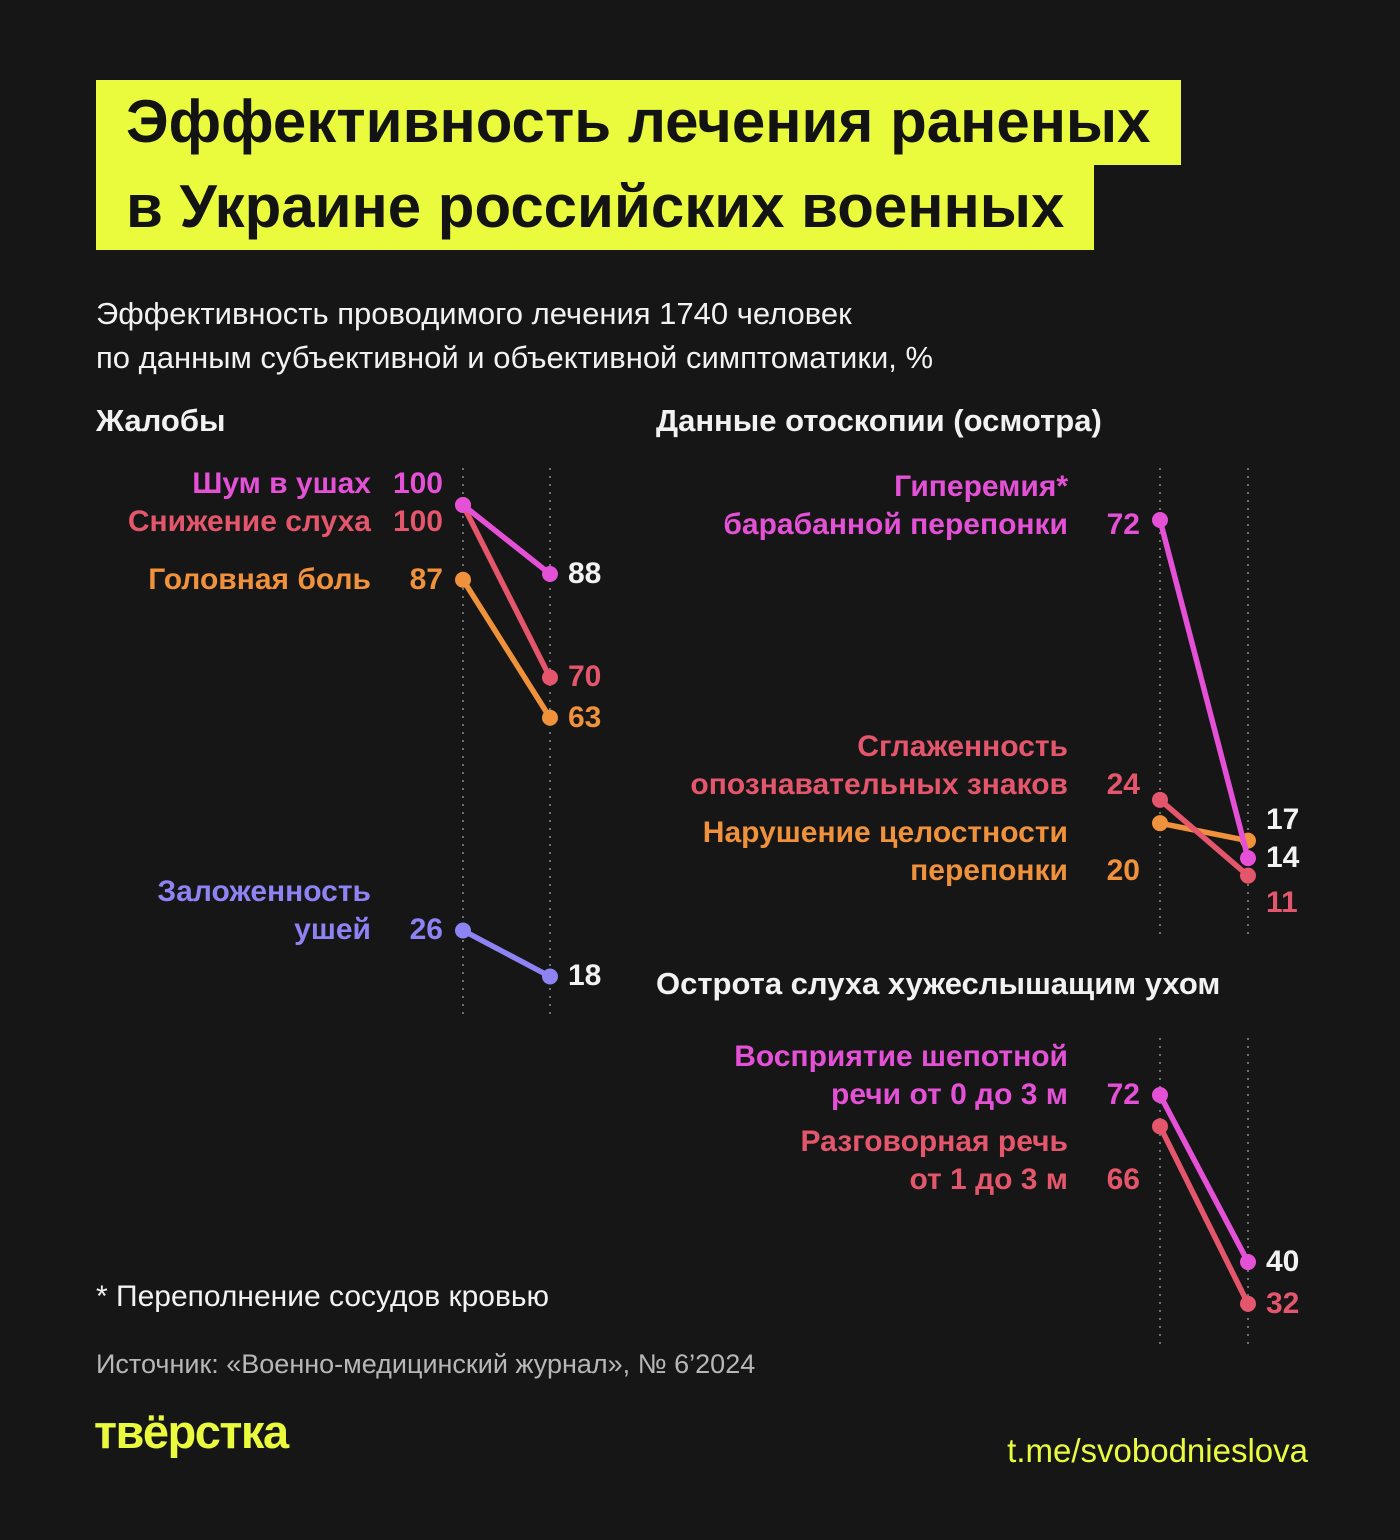 This screenshot has height=1540, width=1400. Describe the element at coordinates (332, 929) in the screenshot. I see `series-name: ушей` at that location.